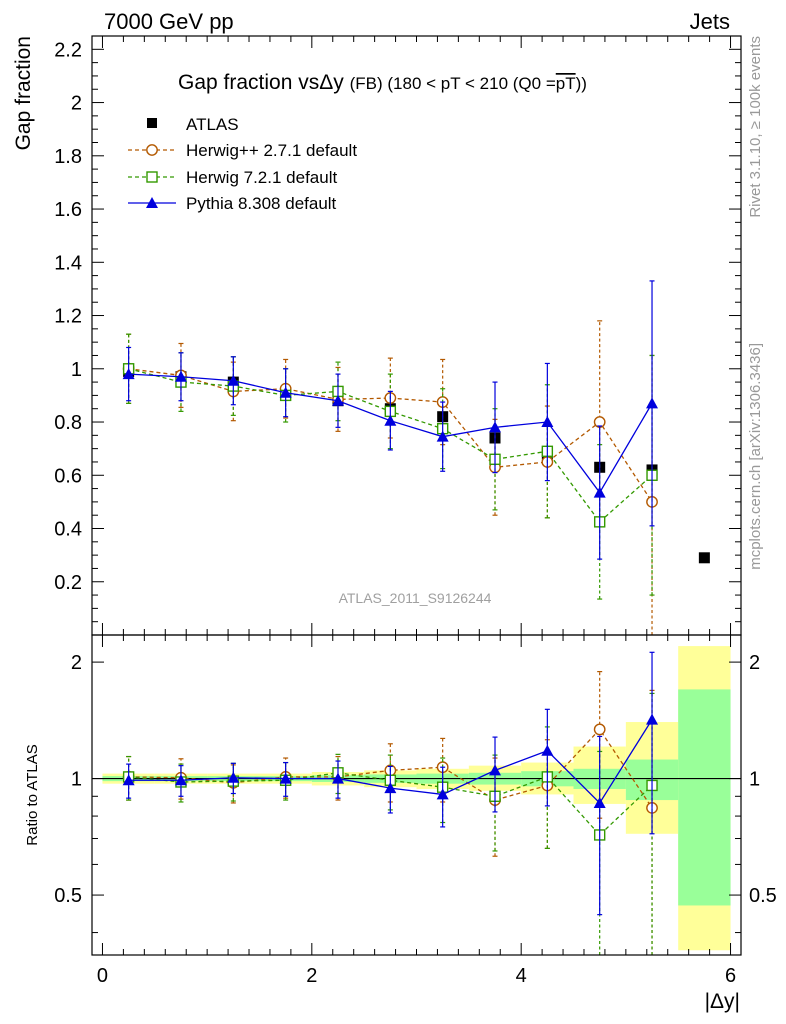  Describe the element at coordinates (68, 157) in the screenshot. I see `main-ytick-label: 1.8` at that location.